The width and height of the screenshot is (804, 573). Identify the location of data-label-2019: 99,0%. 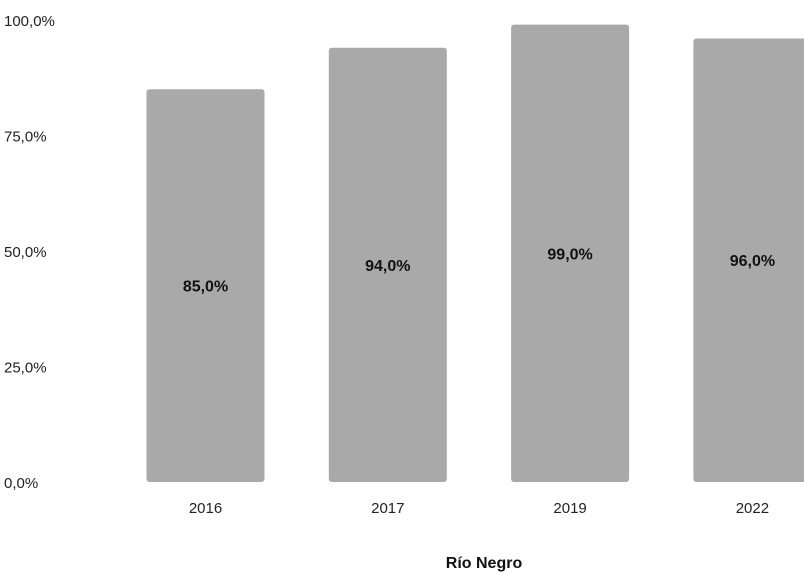
(569, 254).